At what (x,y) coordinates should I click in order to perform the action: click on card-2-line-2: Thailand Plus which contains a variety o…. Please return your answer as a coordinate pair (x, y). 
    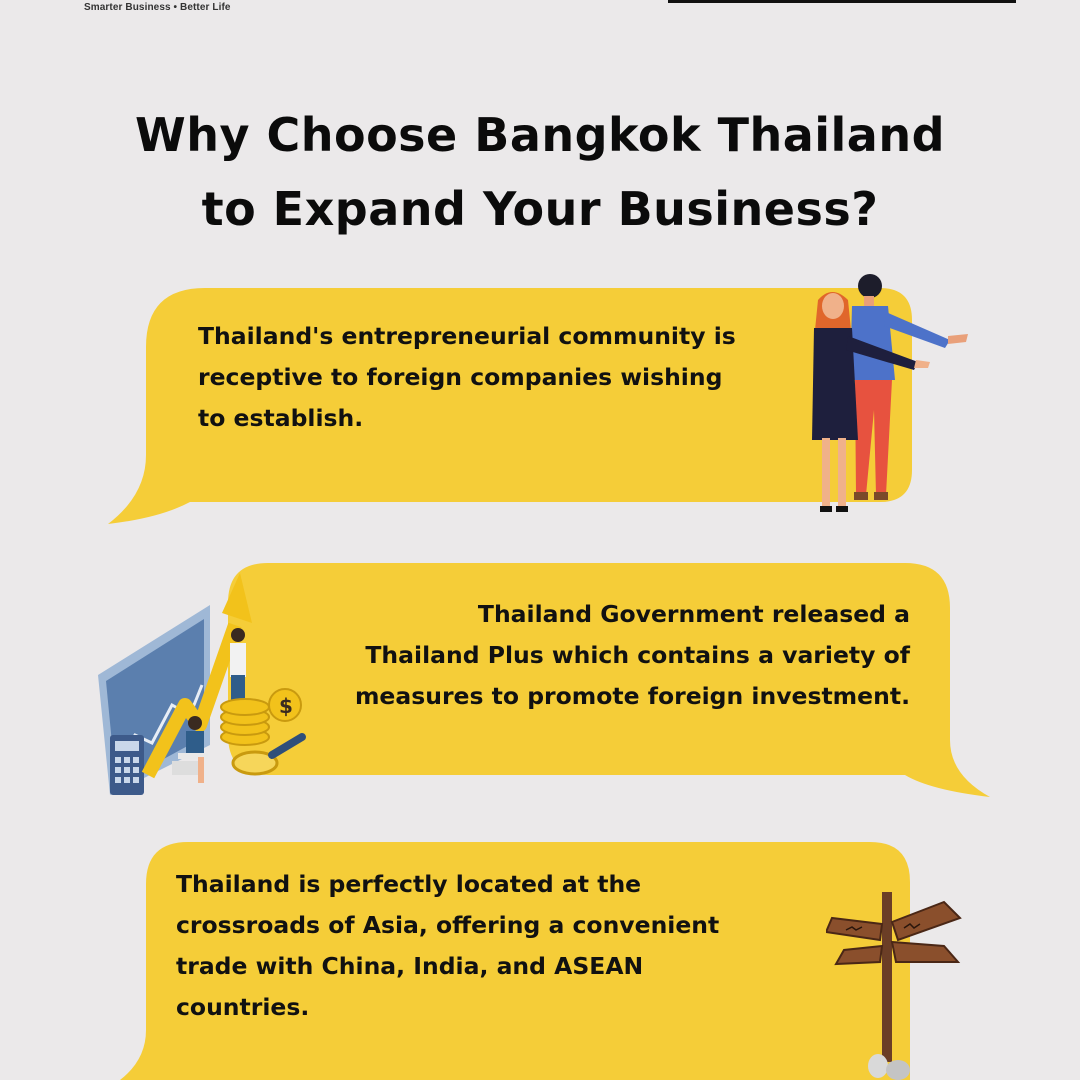
    Looking at the image, I should click on (637, 655).